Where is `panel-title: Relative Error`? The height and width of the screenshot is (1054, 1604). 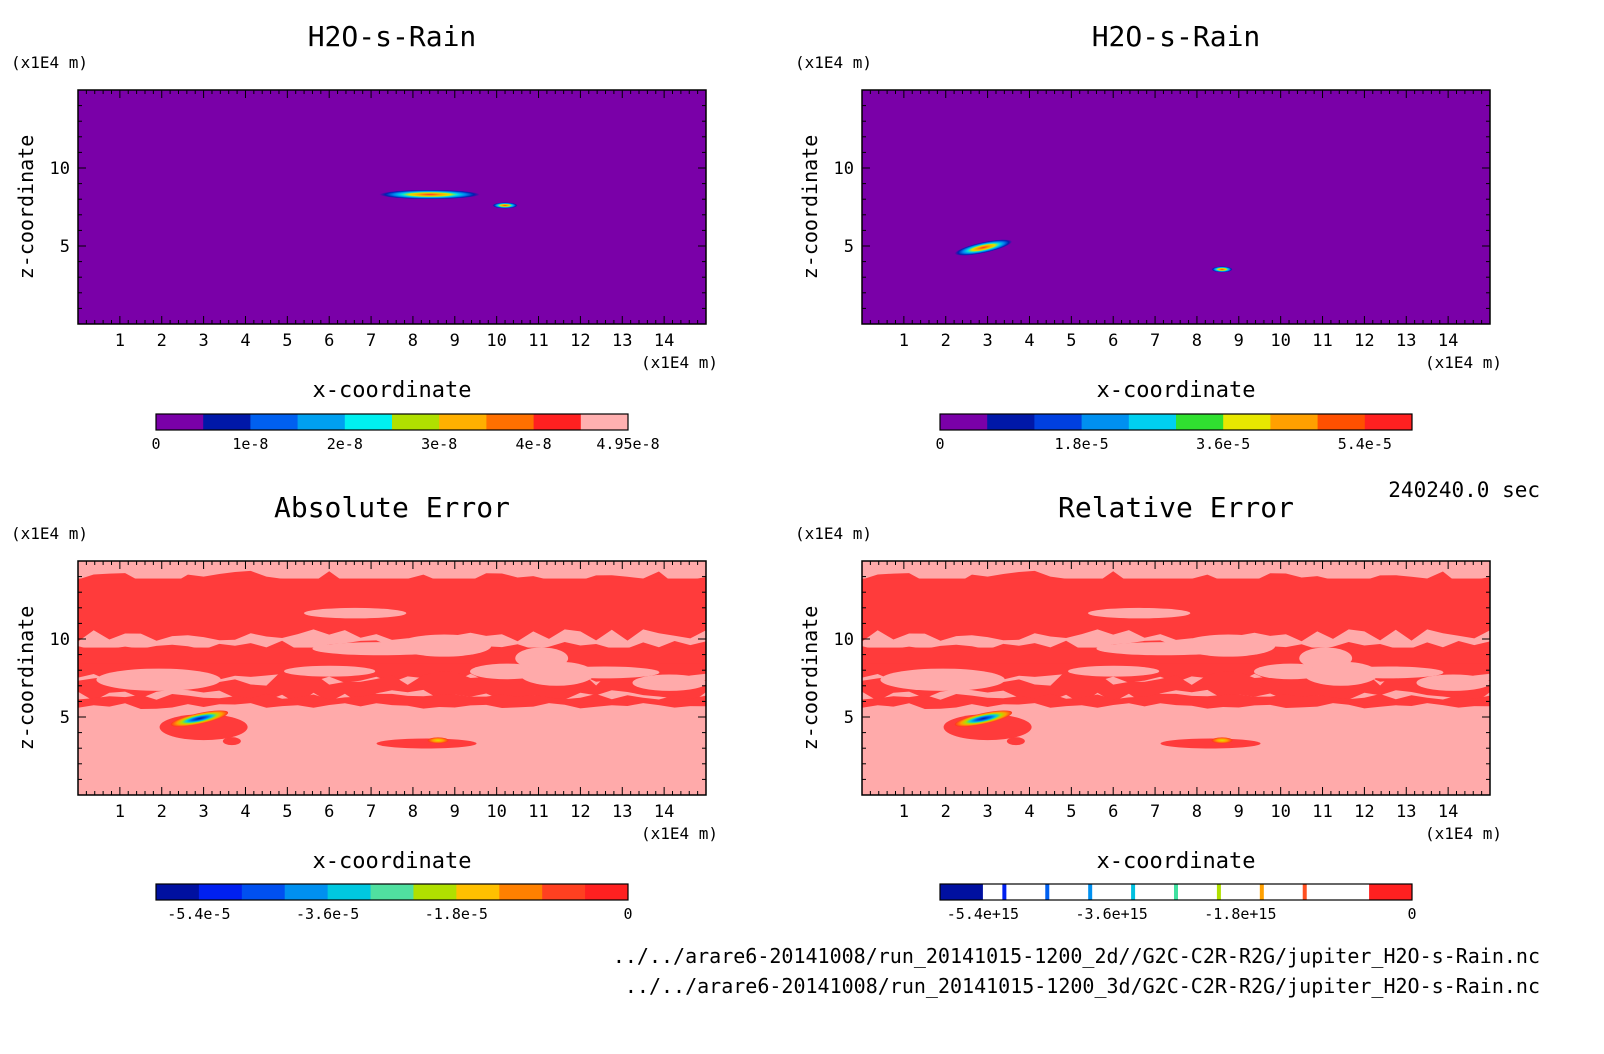 panel-title: Relative Error is located at coordinates (1176, 507).